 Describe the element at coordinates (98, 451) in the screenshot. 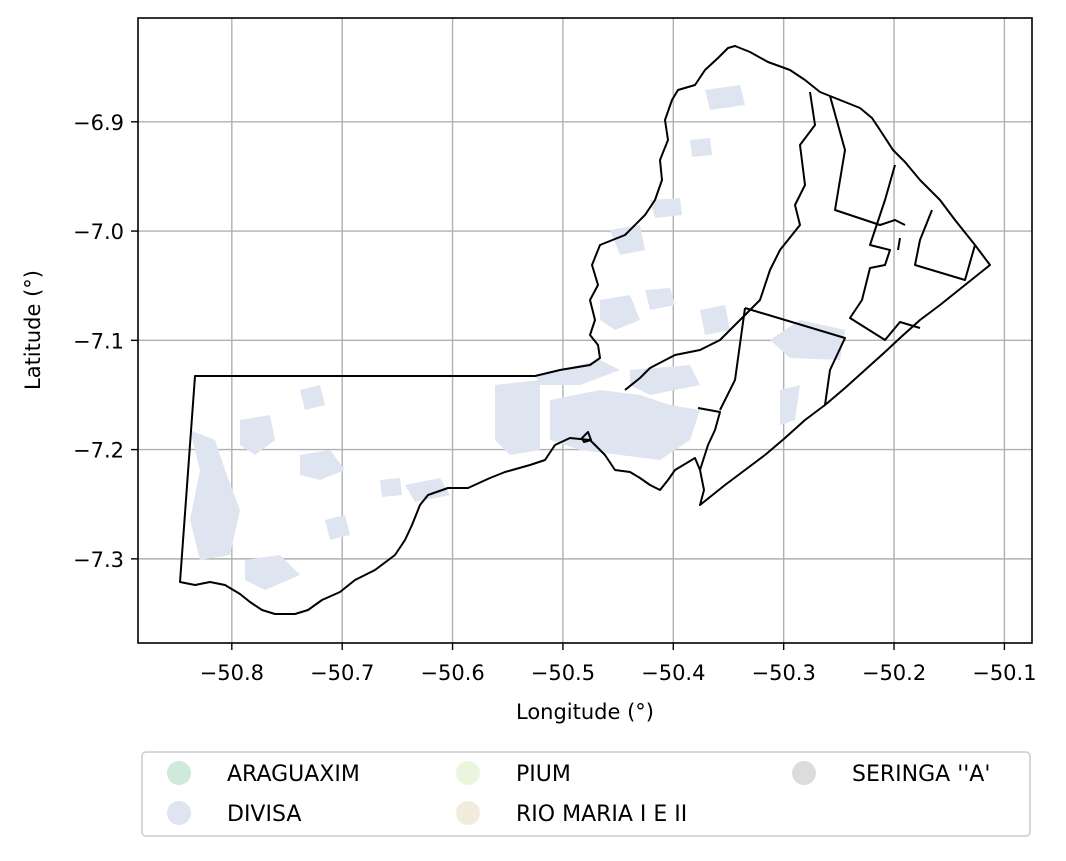

I see `y-tick-label: −7.2` at that location.